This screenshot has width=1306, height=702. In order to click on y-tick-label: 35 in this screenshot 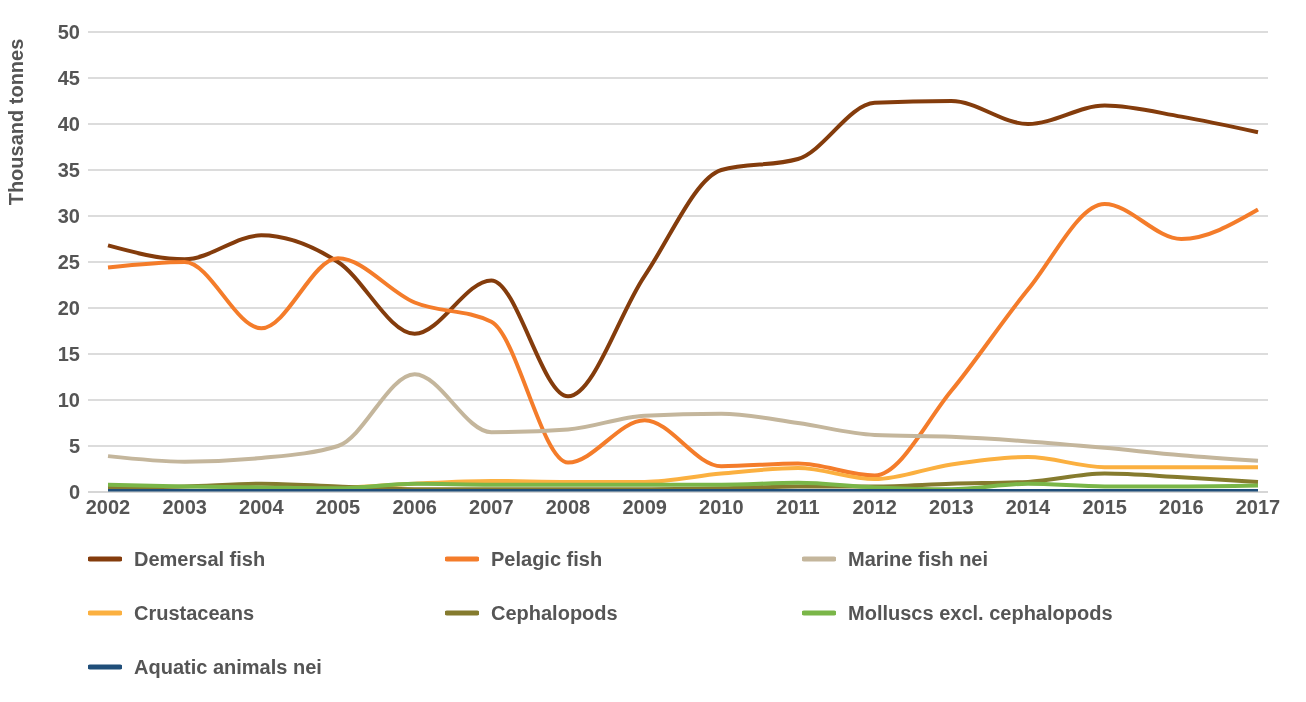, I will do `click(68, 170)`.